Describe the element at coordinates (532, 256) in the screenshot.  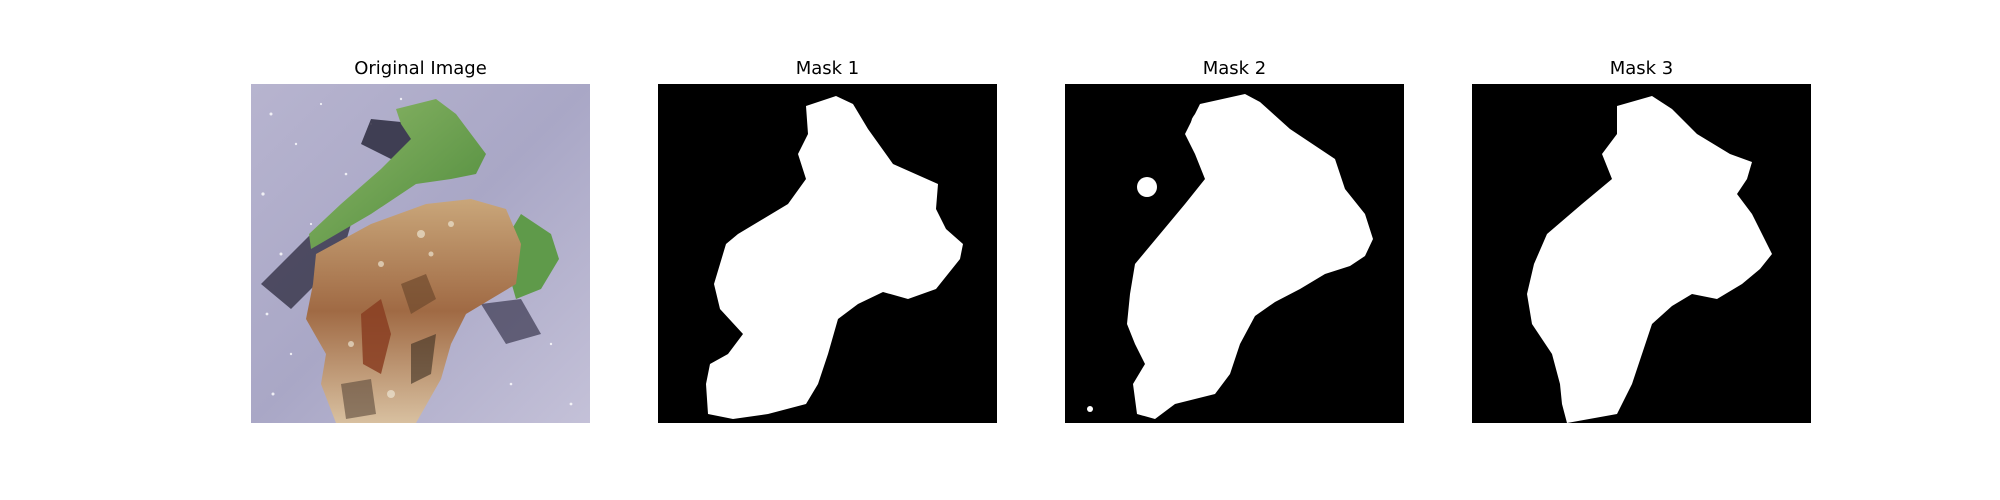
I see `green-leaf-lobe` at that location.